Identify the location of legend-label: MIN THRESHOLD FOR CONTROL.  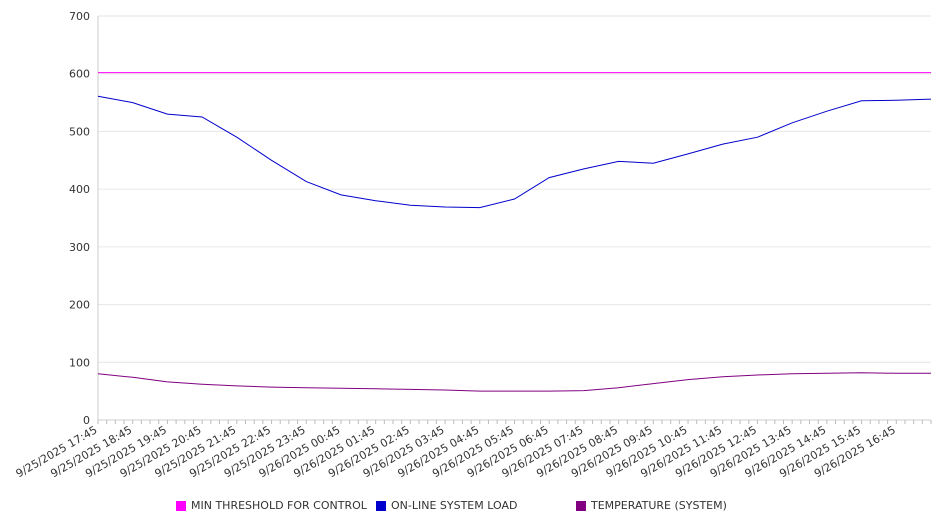
(279, 505).